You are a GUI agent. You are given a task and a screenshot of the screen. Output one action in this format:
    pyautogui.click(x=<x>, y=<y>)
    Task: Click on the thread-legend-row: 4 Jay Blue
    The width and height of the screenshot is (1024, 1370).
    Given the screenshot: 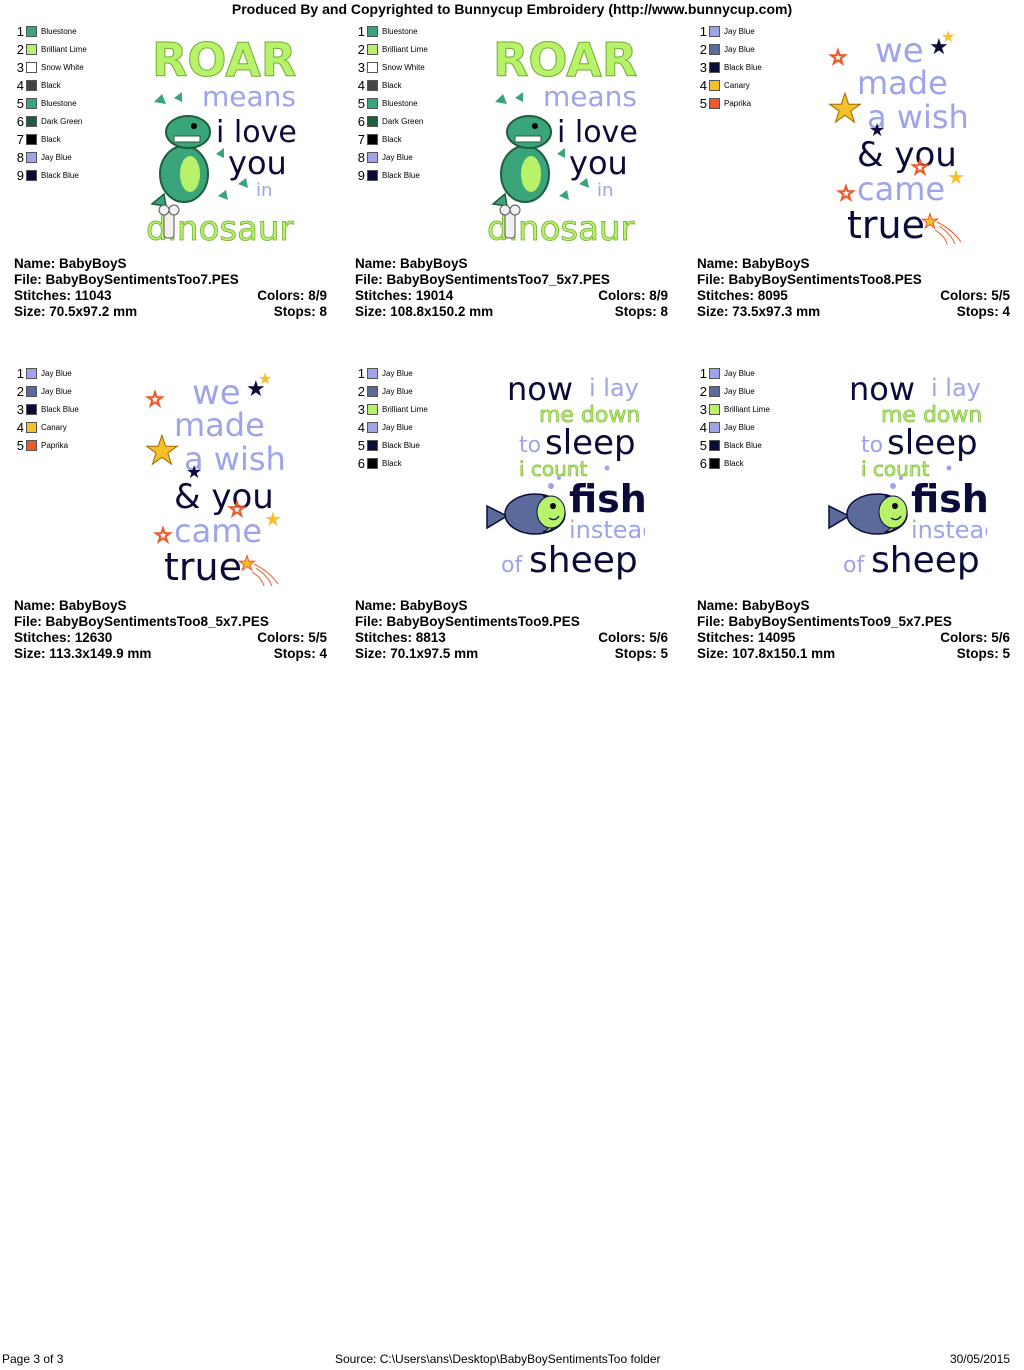 What is the action you would take?
    pyautogui.click(x=425, y=429)
    